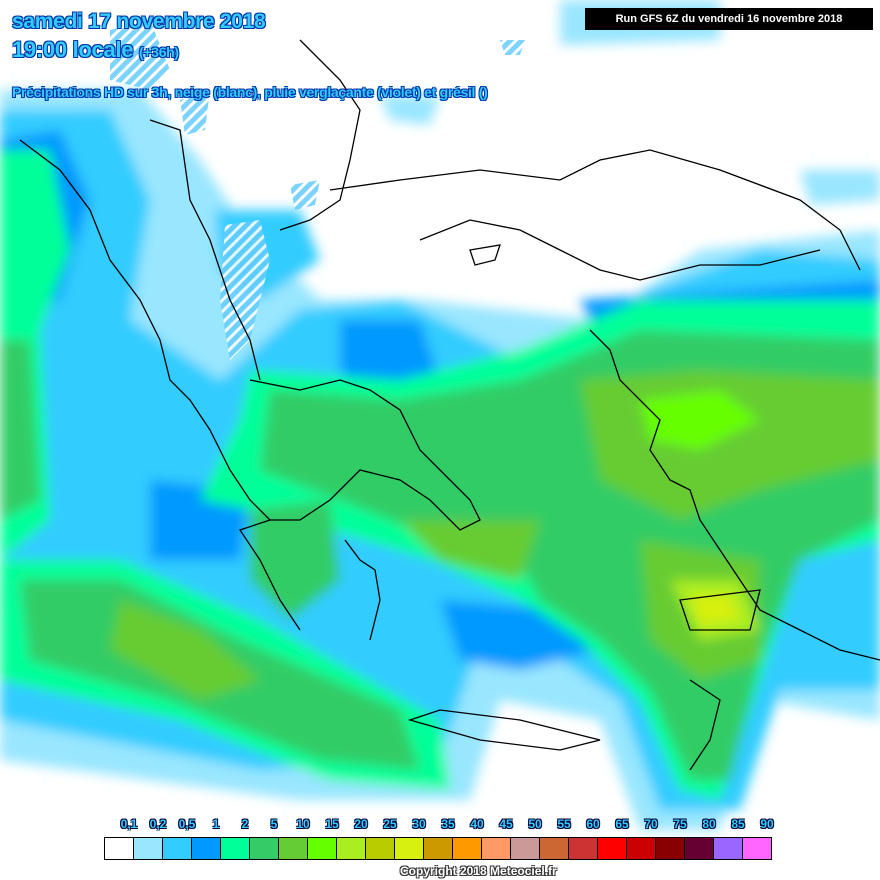  I want to click on model-run-label: Run GFS 6Z du vendredi 16 novembre 2018, so click(729, 19).